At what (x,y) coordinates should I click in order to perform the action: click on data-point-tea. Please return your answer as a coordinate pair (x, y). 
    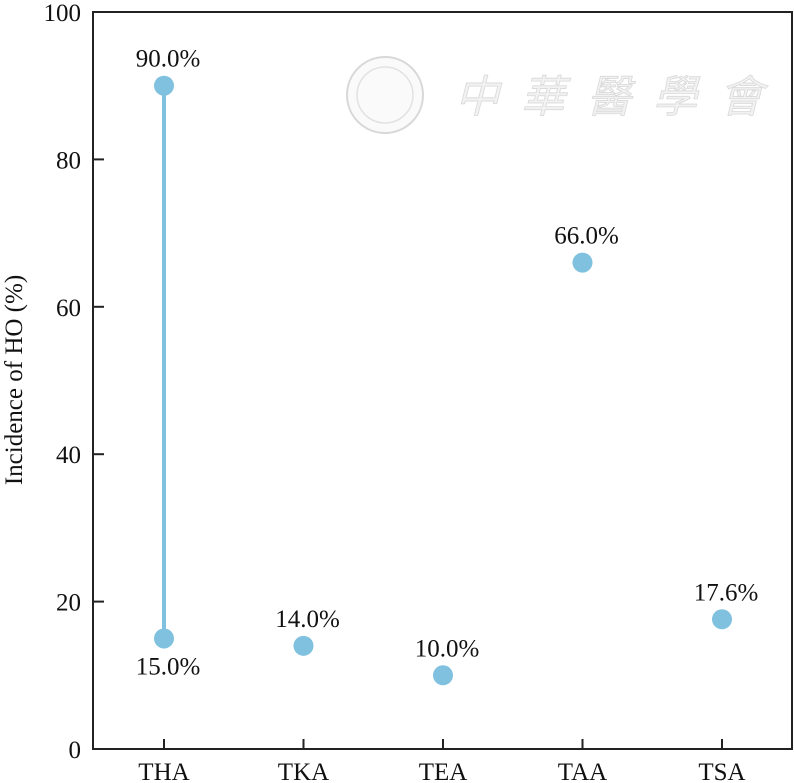
    Looking at the image, I should click on (443, 675).